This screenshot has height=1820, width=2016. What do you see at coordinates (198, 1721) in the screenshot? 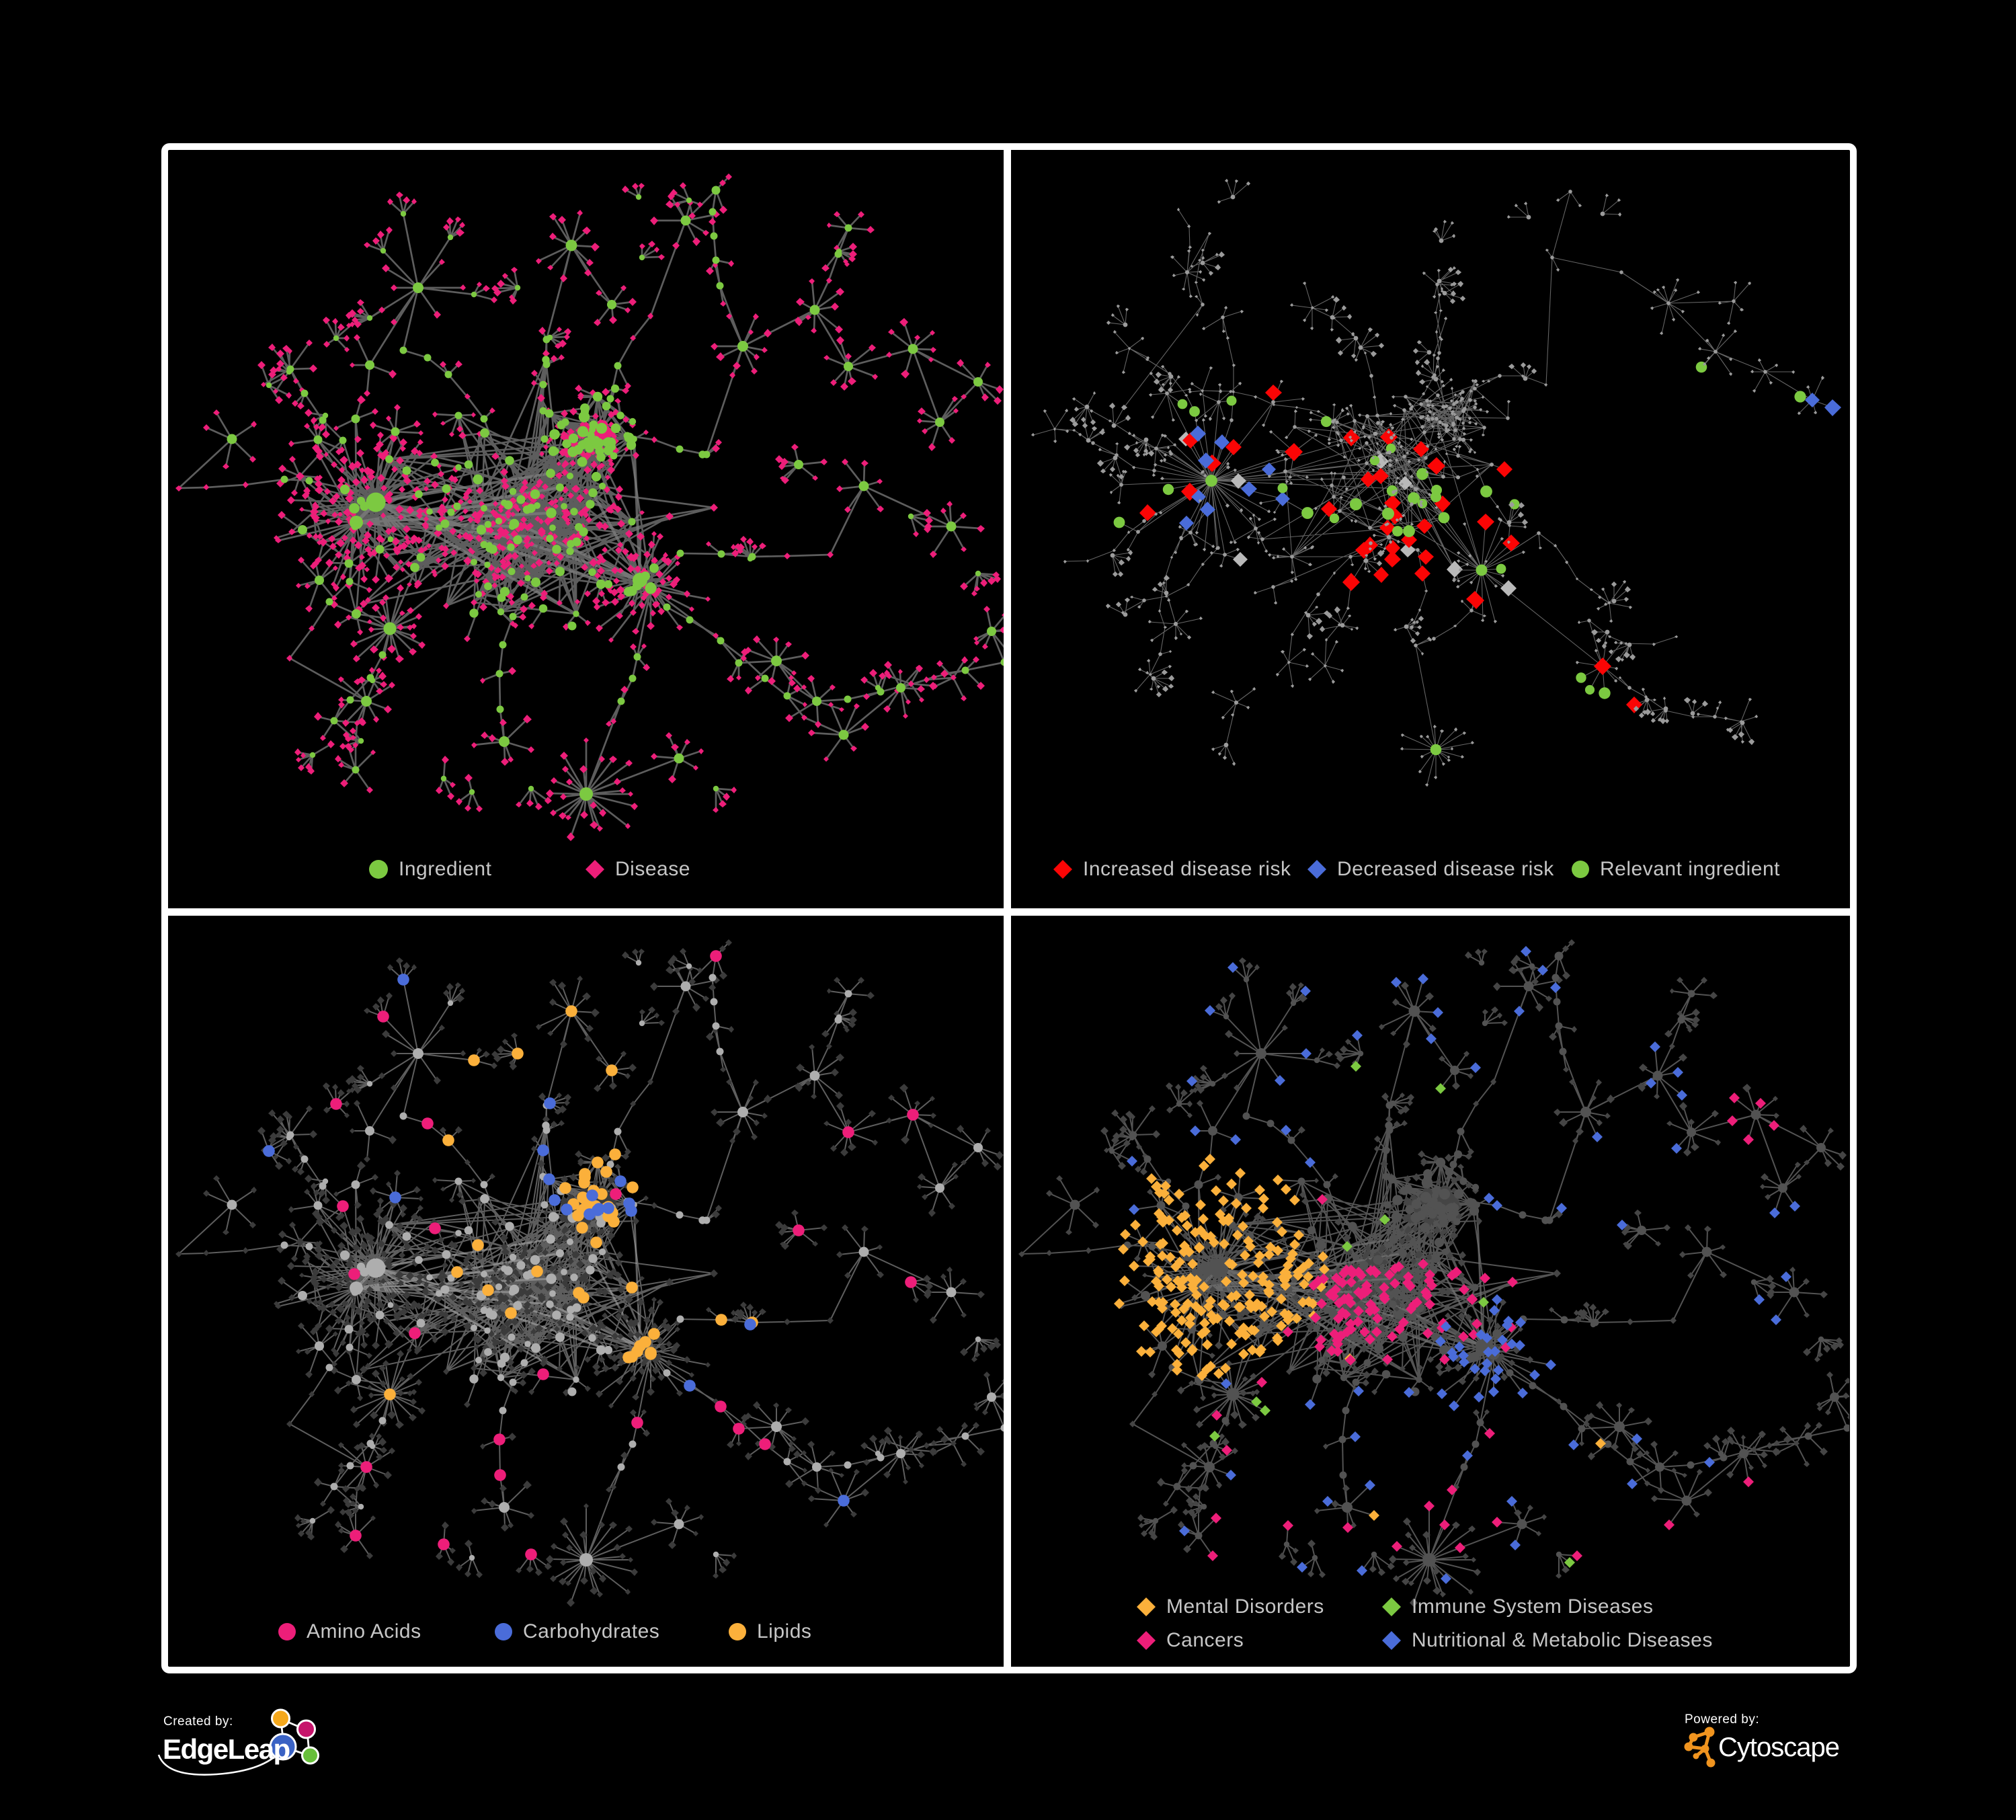
I see `svg-text: Created by:` at bounding box center [198, 1721].